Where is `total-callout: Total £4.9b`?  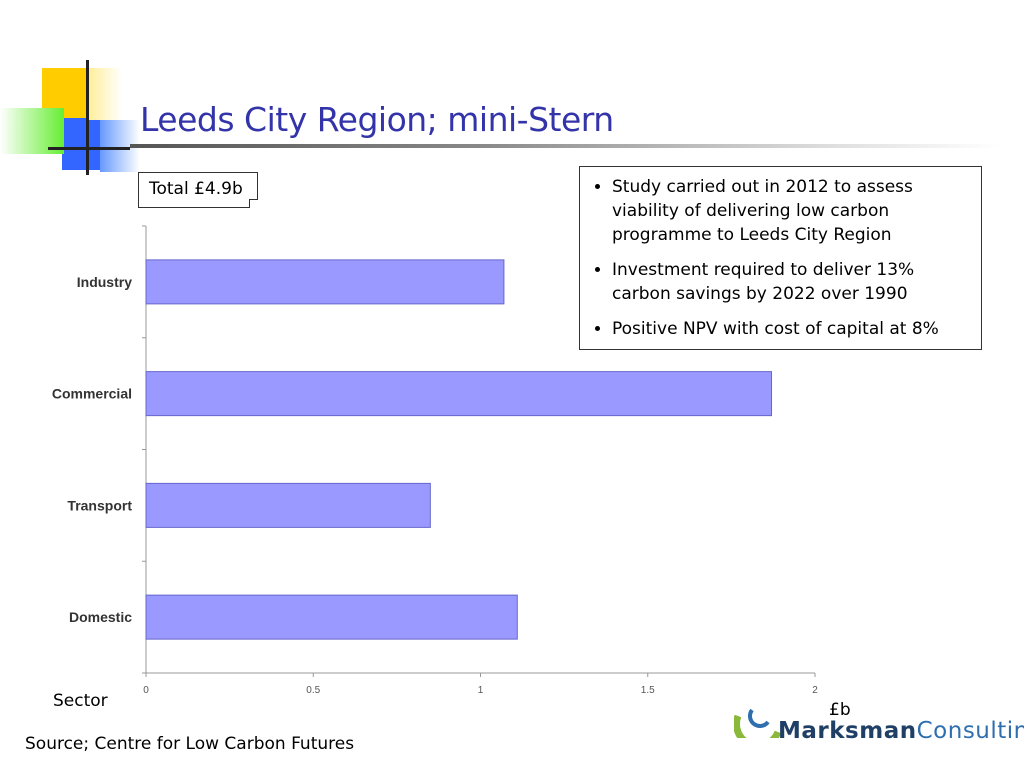 total-callout: Total £4.9b is located at coordinates (198, 190).